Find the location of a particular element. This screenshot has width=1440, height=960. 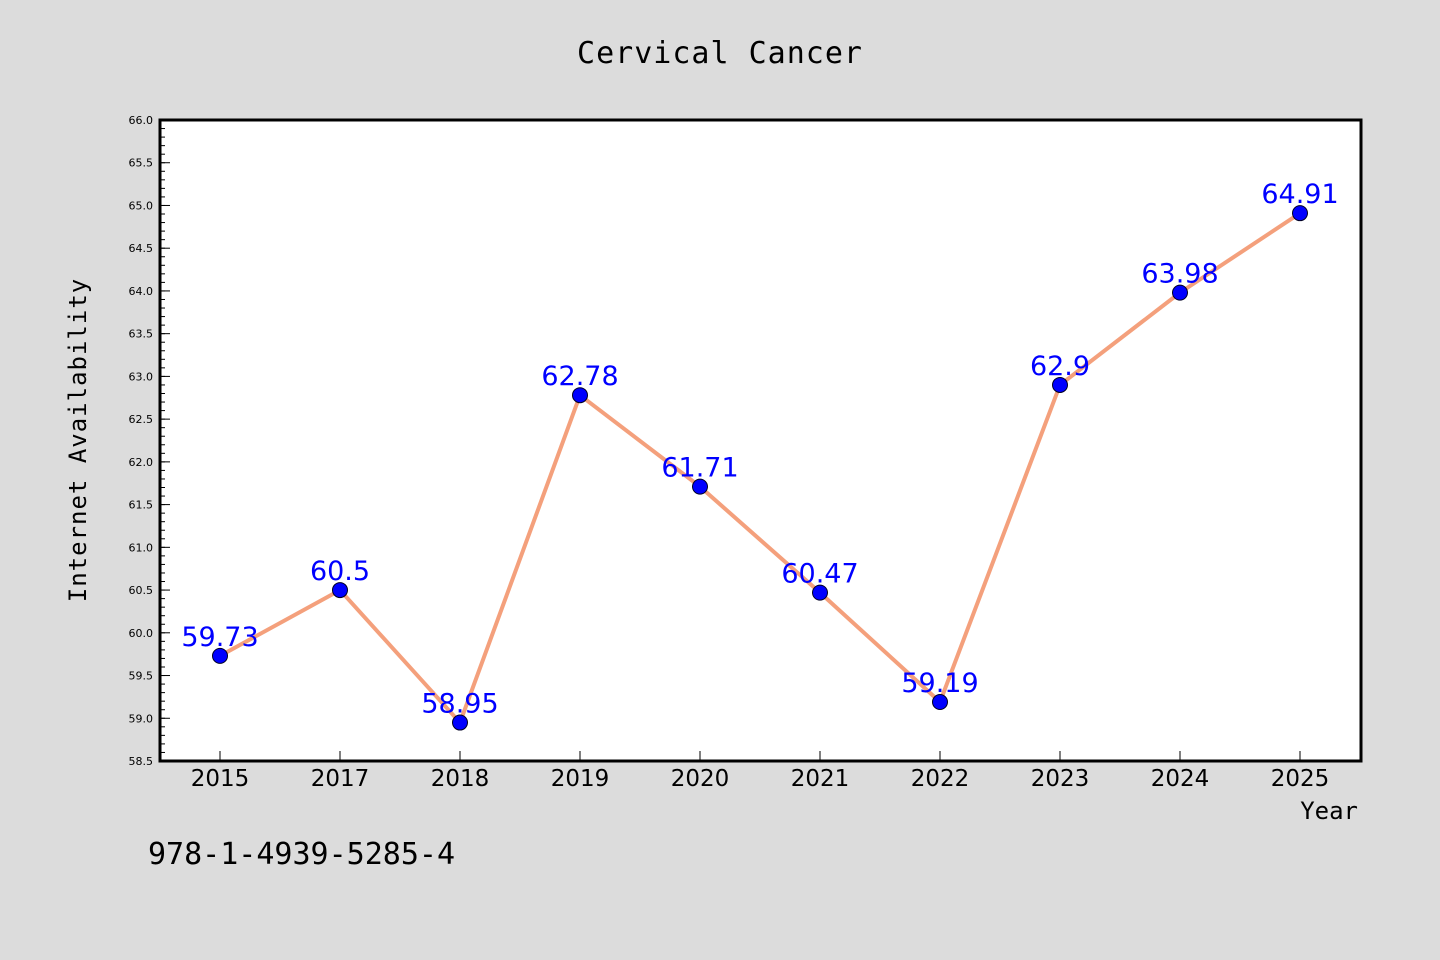

x-tick-label: 2017 is located at coordinates (340, 779).